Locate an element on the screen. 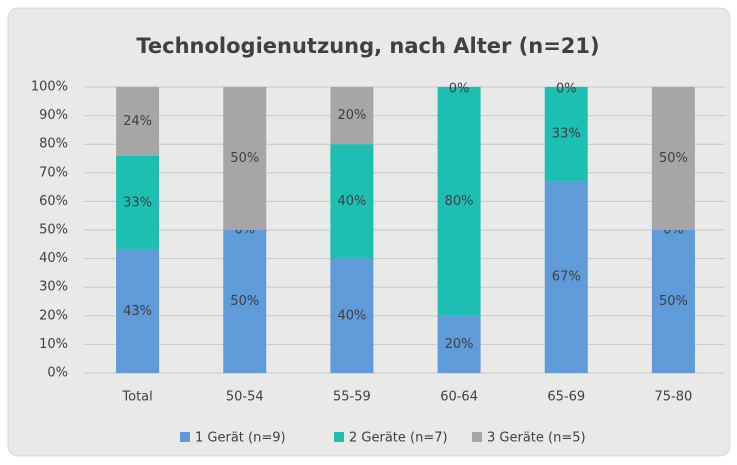 The height and width of the screenshot is (465, 737). x-tick-label: 75-80 is located at coordinates (674, 397).